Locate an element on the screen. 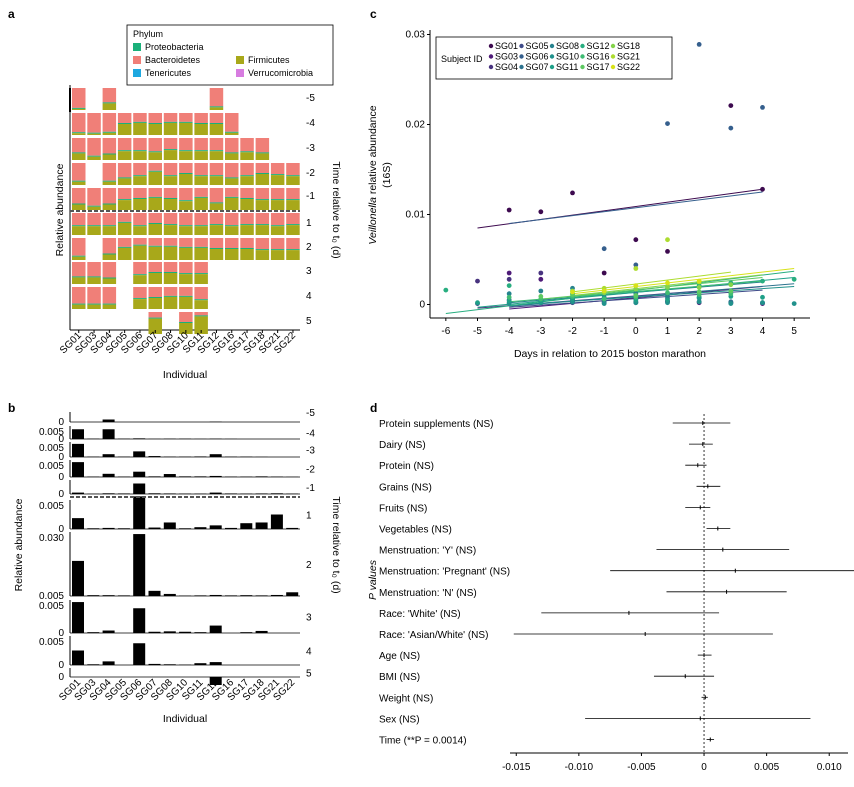  time-label-b: 1 is located at coordinates (309, 516).